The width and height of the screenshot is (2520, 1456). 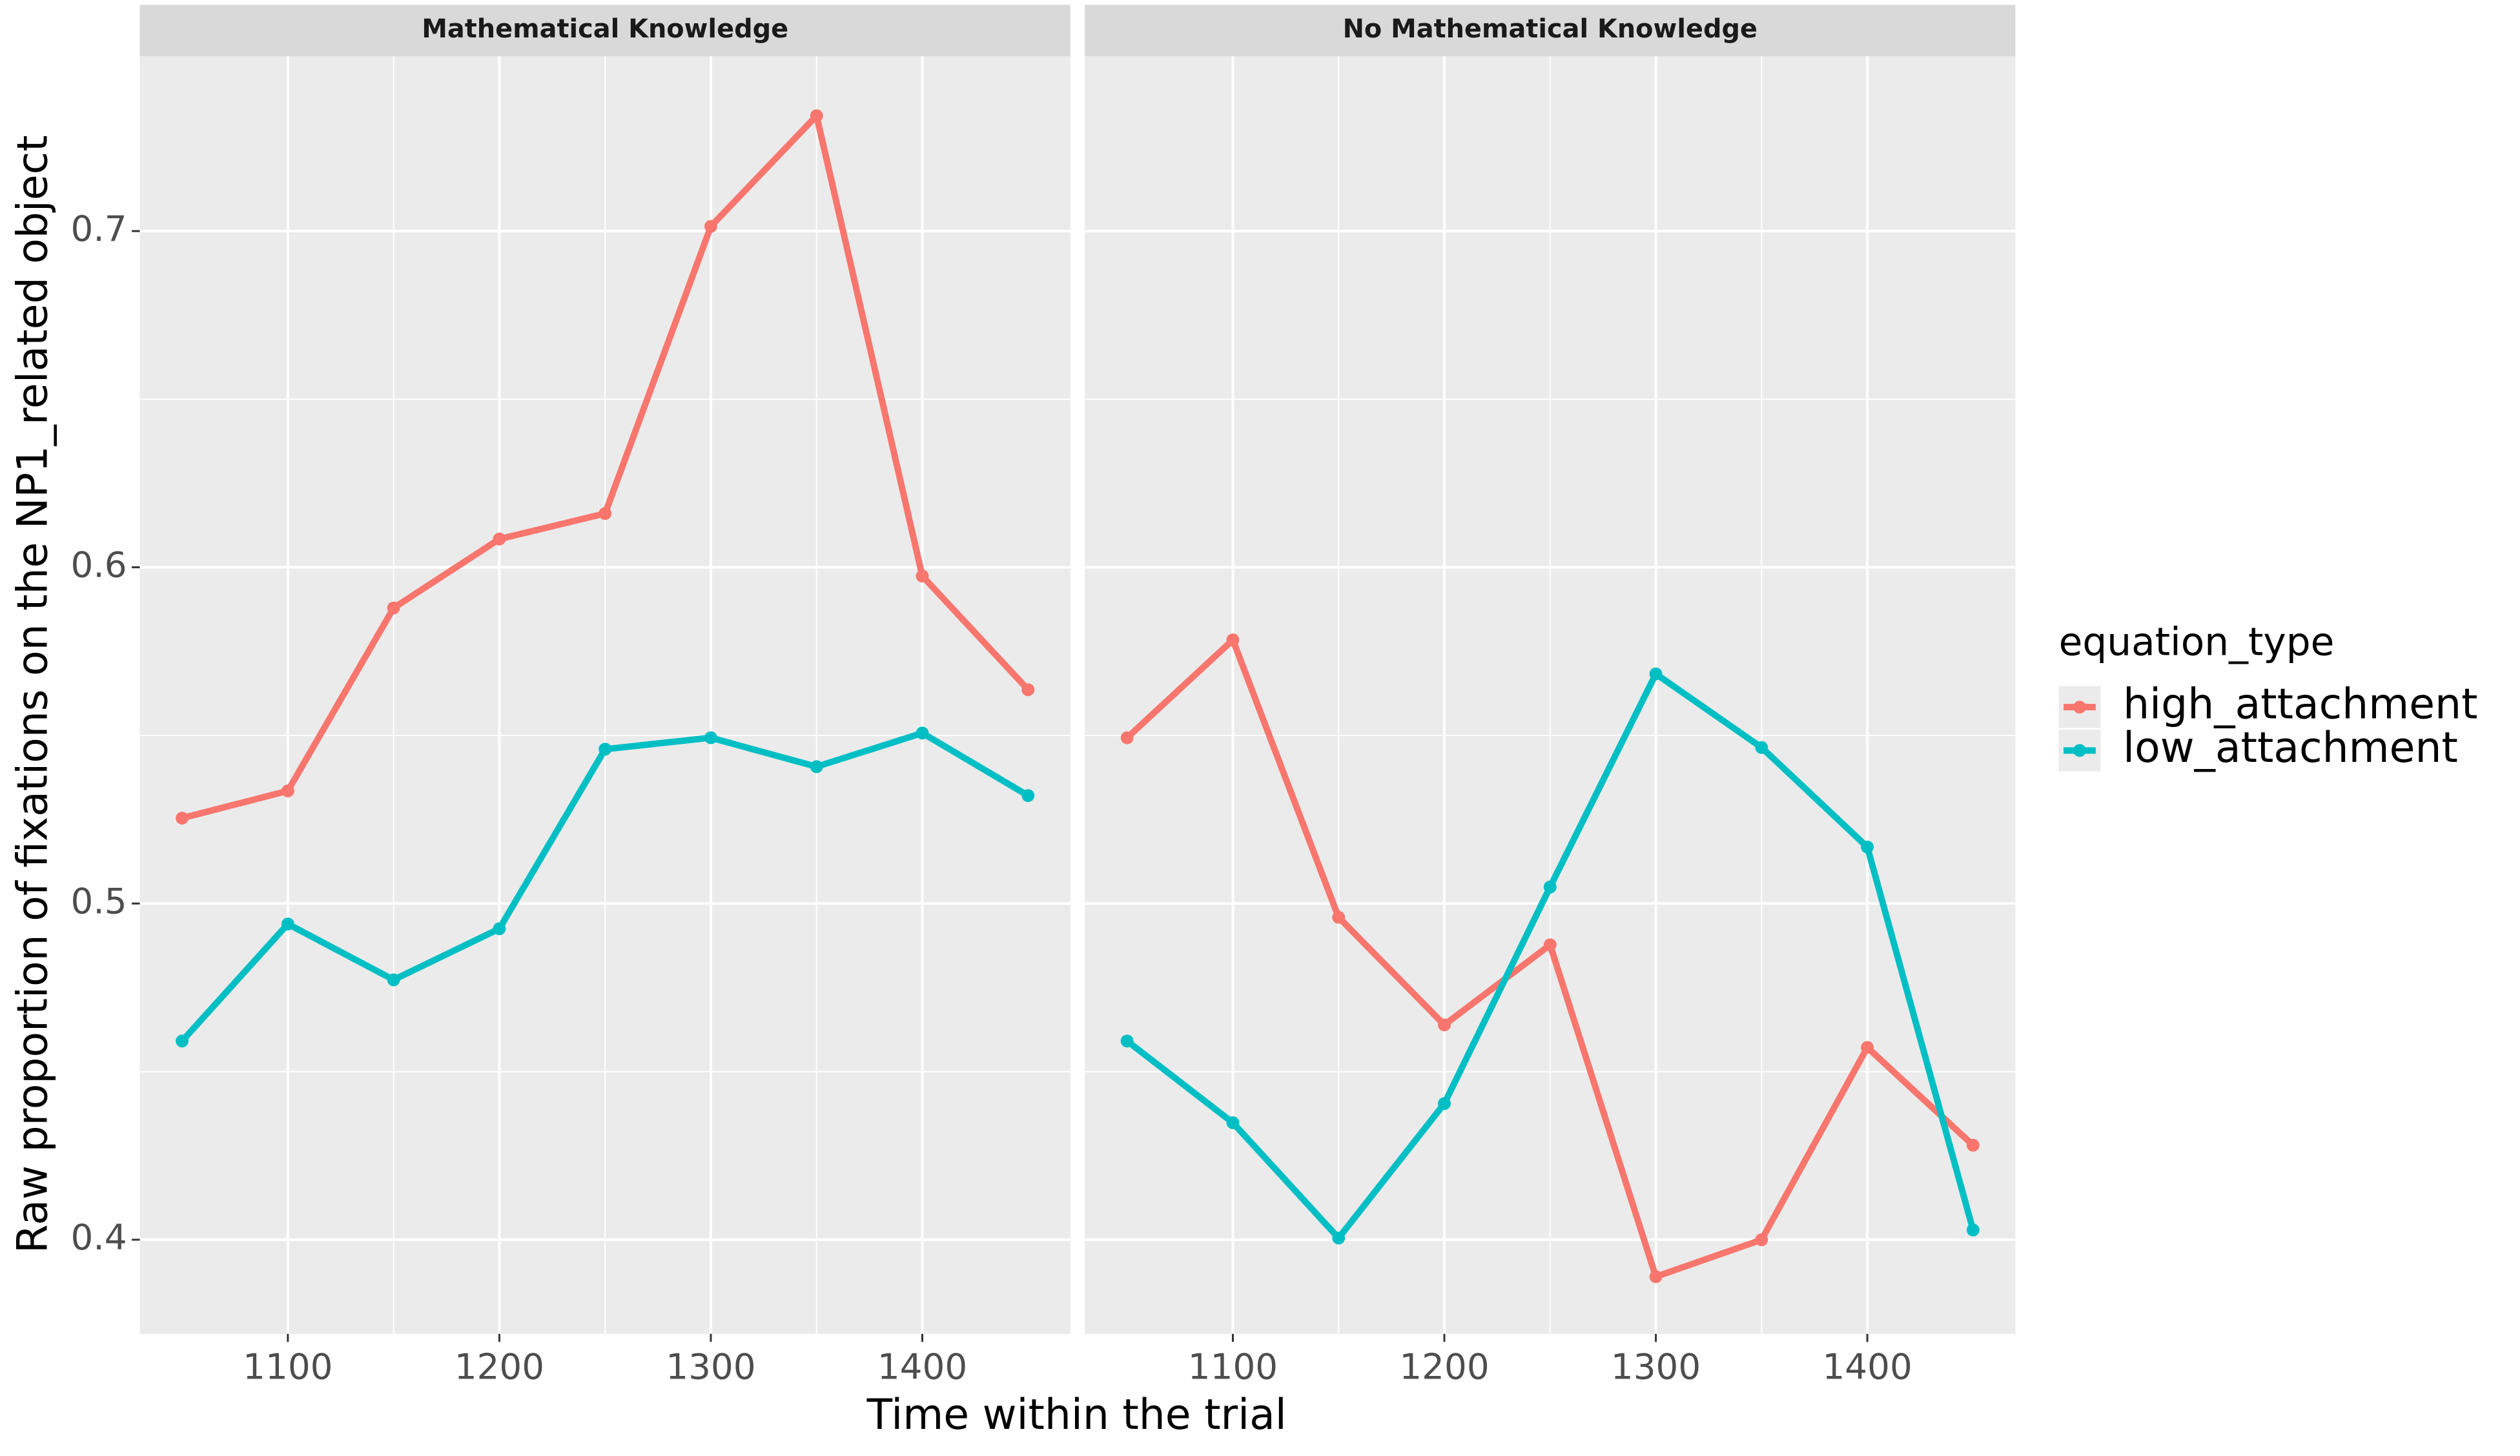 I want to click on y-tick-label: 0.4, so click(x=99, y=1237).